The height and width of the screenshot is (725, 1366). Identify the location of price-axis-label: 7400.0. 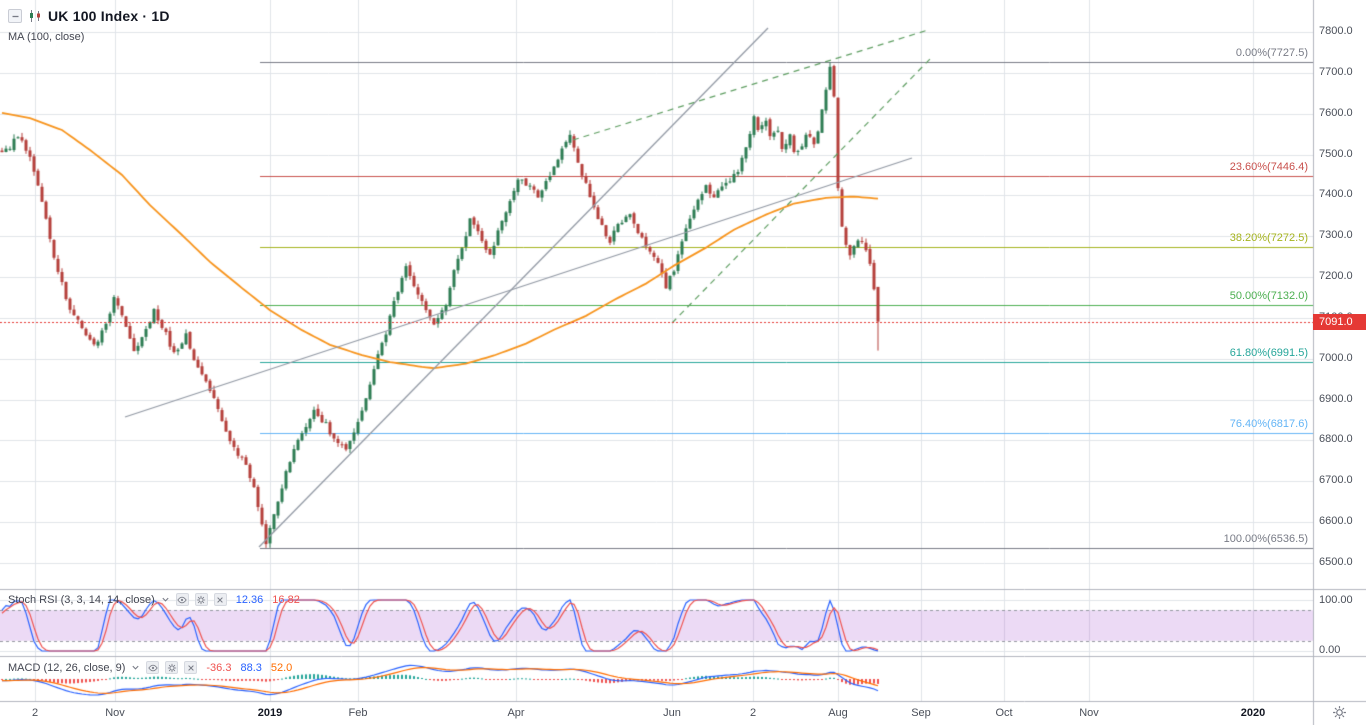
(1336, 194).